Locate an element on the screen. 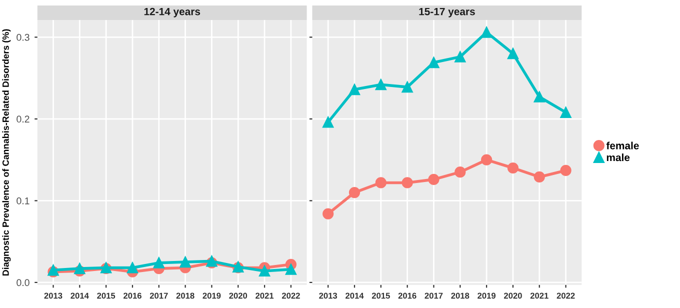 The height and width of the screenshot is (308, 680). y-tick-label: 0.1 is located at coordinates (23, 200).